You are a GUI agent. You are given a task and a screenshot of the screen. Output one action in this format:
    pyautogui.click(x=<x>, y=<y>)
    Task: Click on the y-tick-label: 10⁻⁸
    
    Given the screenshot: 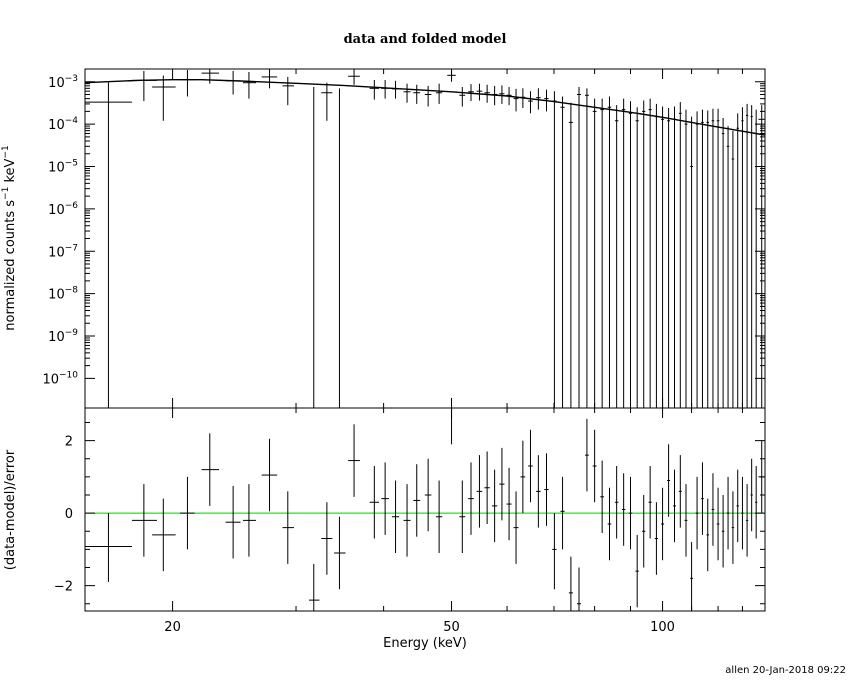 What is the action you would take?
    pyautogui.click(x=63, y=294)
    